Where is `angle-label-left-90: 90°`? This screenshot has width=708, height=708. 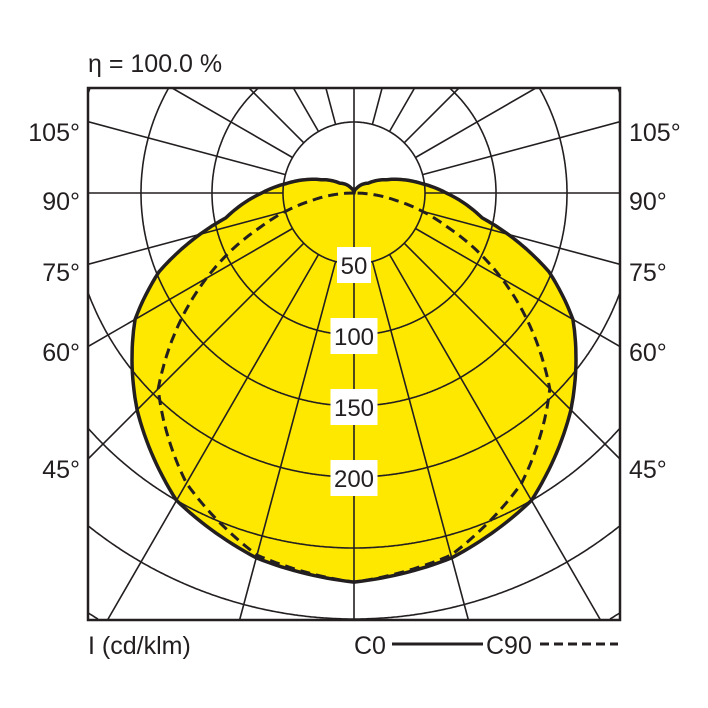 angle-label-left-90: 90° is located at coordinates (61, 202).